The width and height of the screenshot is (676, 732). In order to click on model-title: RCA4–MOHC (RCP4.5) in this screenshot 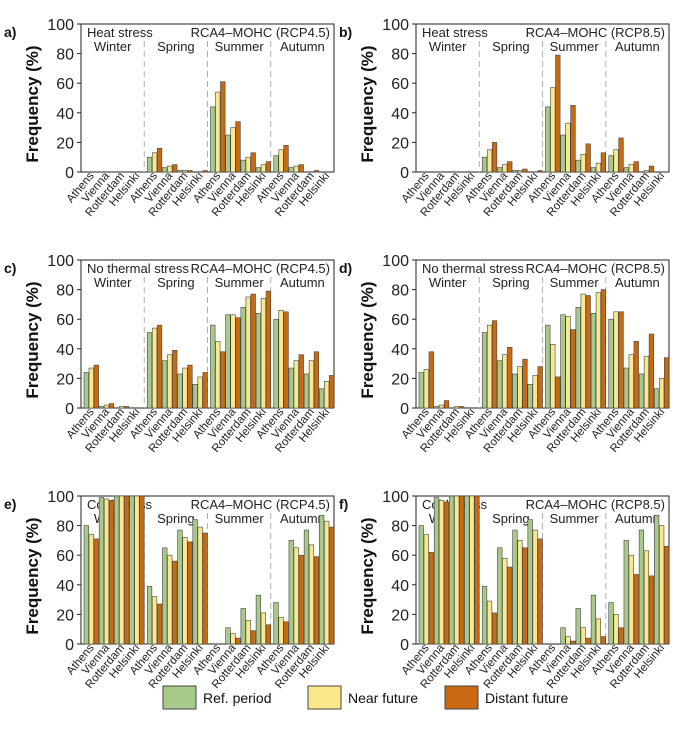, I will do `click(260, 504)`.